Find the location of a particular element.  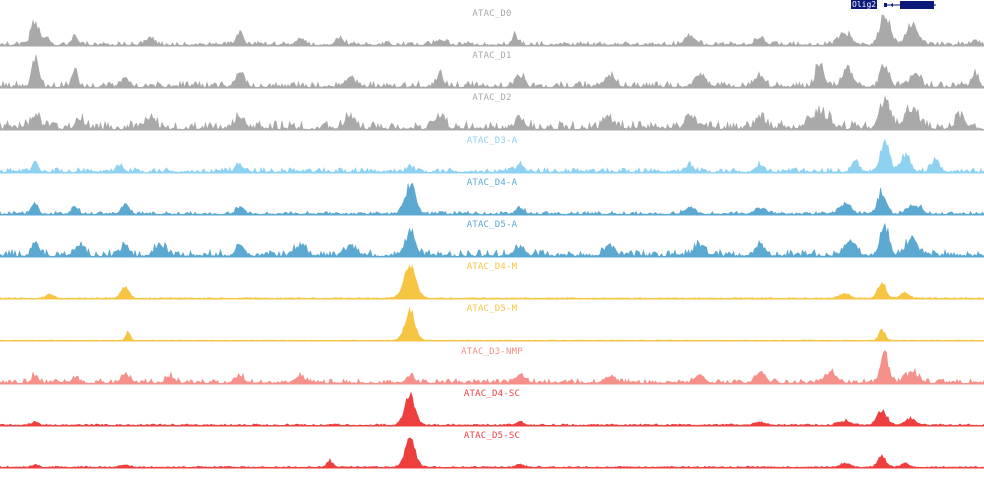

track-d5m: ATAC_D5-M is located at coordinates (492, 324).